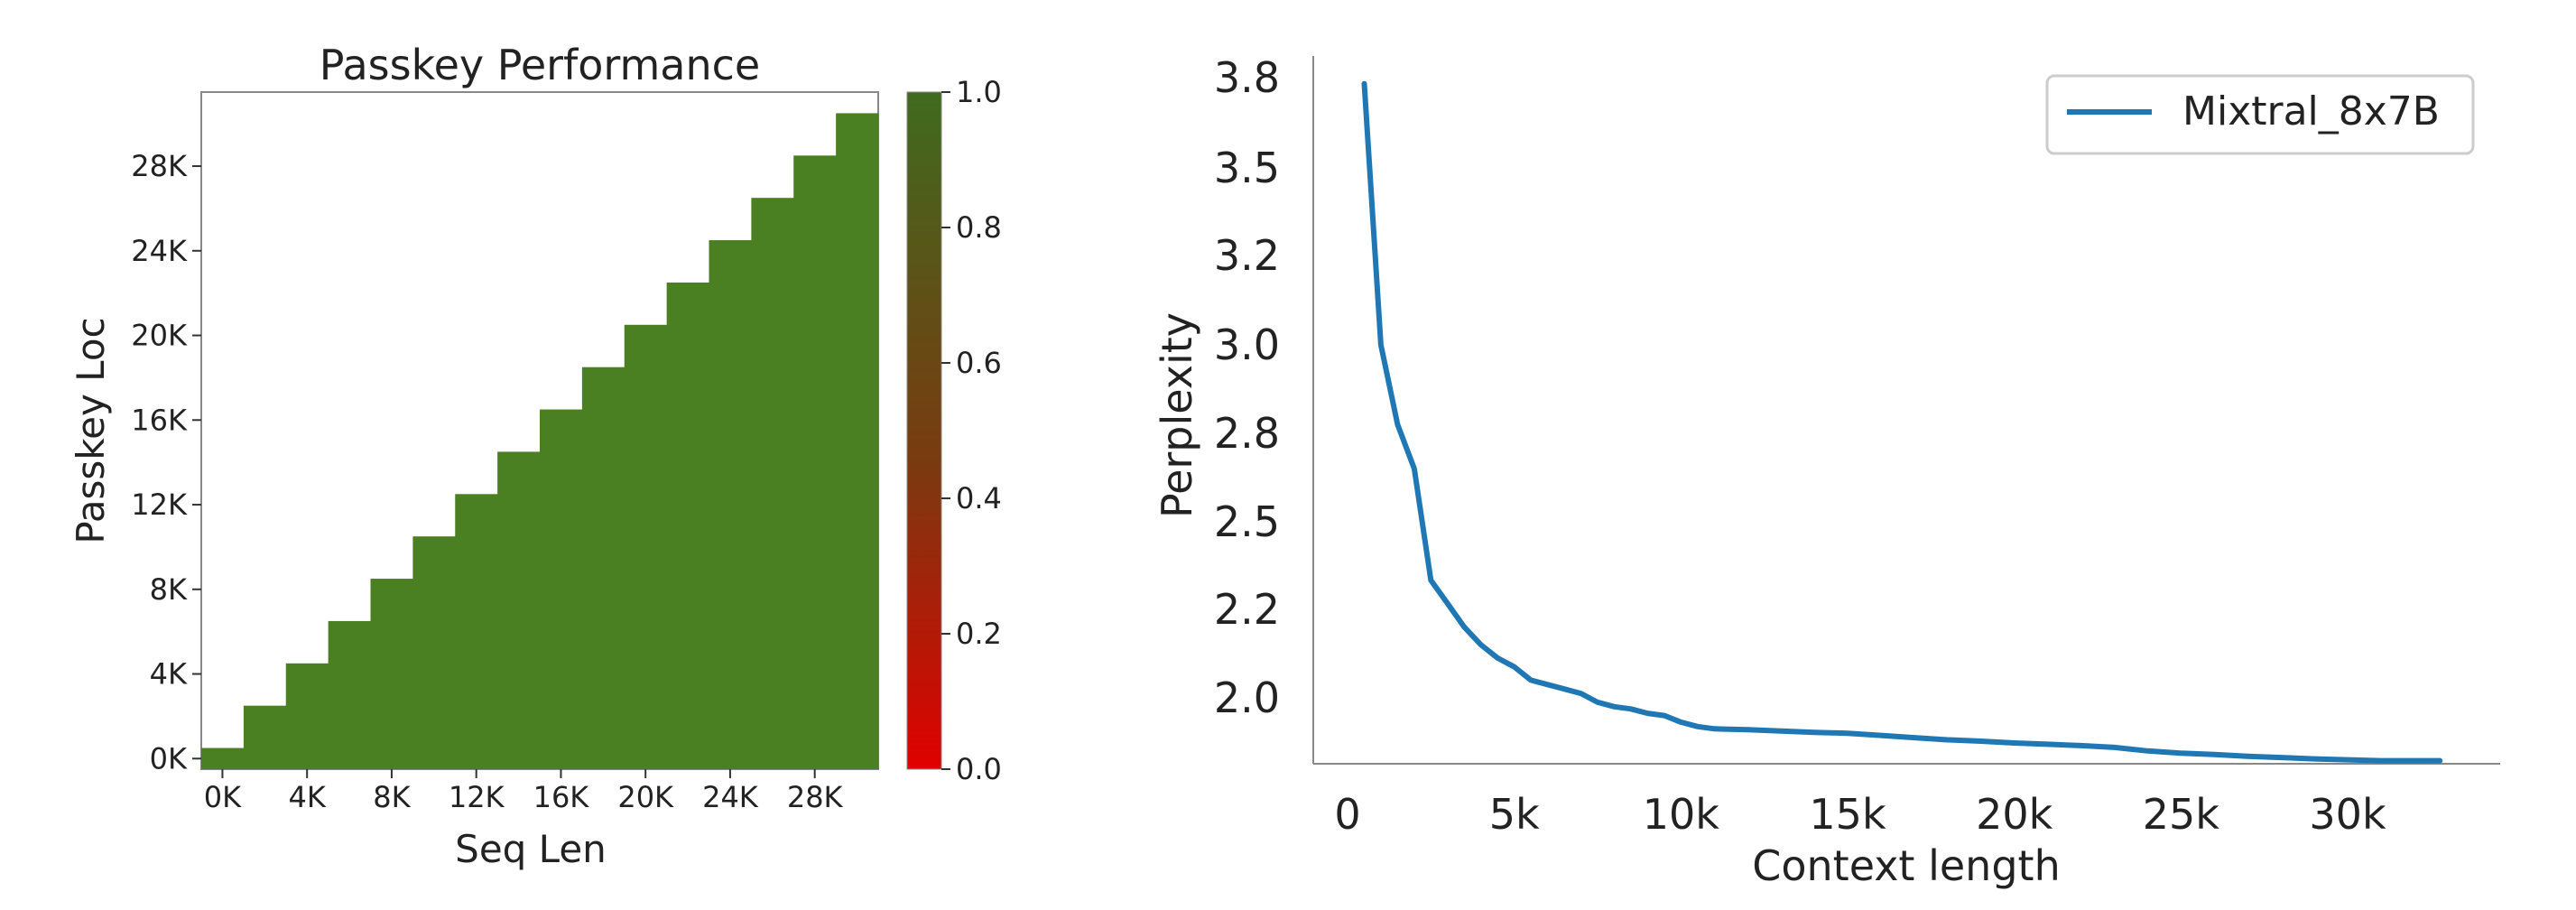 The height and width of the screenshot is (910, 2576). What do you see at coordinates (169, 674) in the screenshot?
I see `heatmap-y-tick-label: 4K` at bounding box center [169, 674].